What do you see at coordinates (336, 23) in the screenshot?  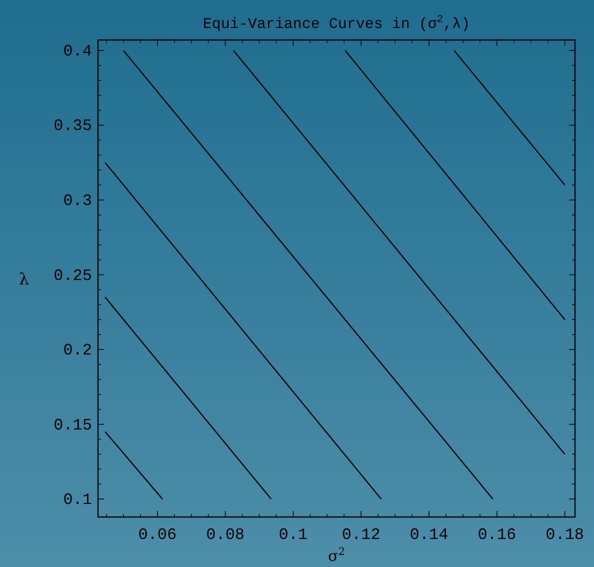 I see `chart-title: Equi-Variance Curves in (σ$^{2}$,λ)` at bounding box center [336, 23].